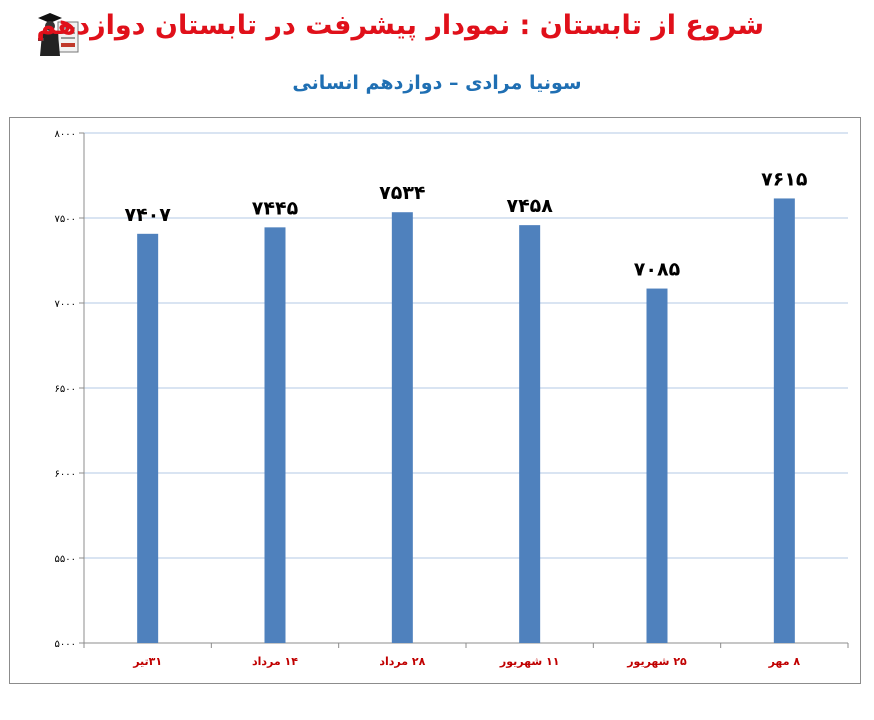 This screenshot has height=720, width=874. I want to click on data-label: ۷۰۸۵, so click(657, 270).